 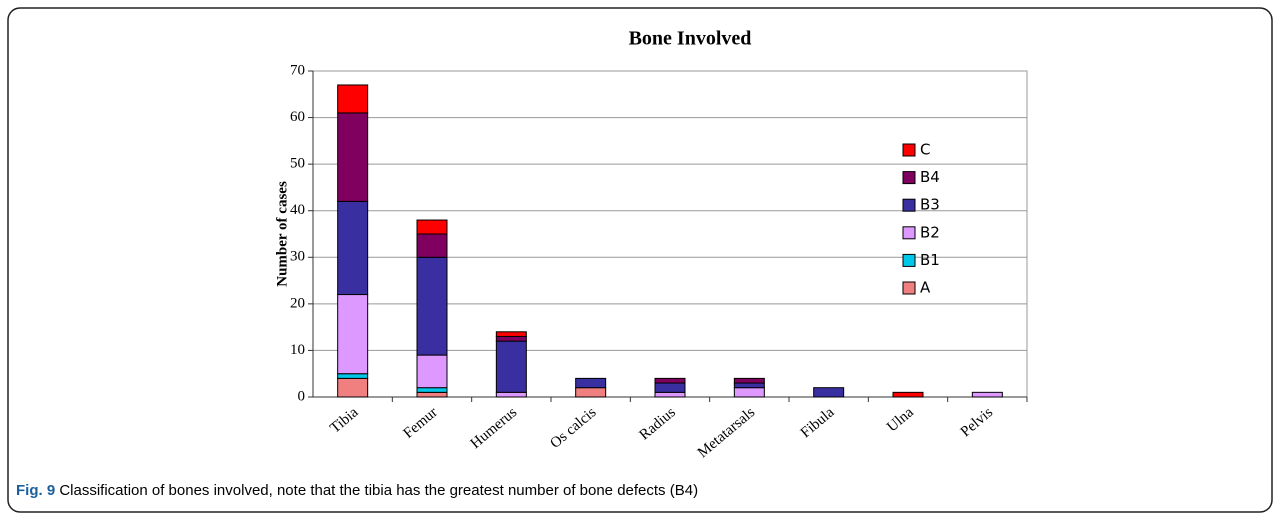 I want to click on legend-label: B3, so click(x=930, y=205).